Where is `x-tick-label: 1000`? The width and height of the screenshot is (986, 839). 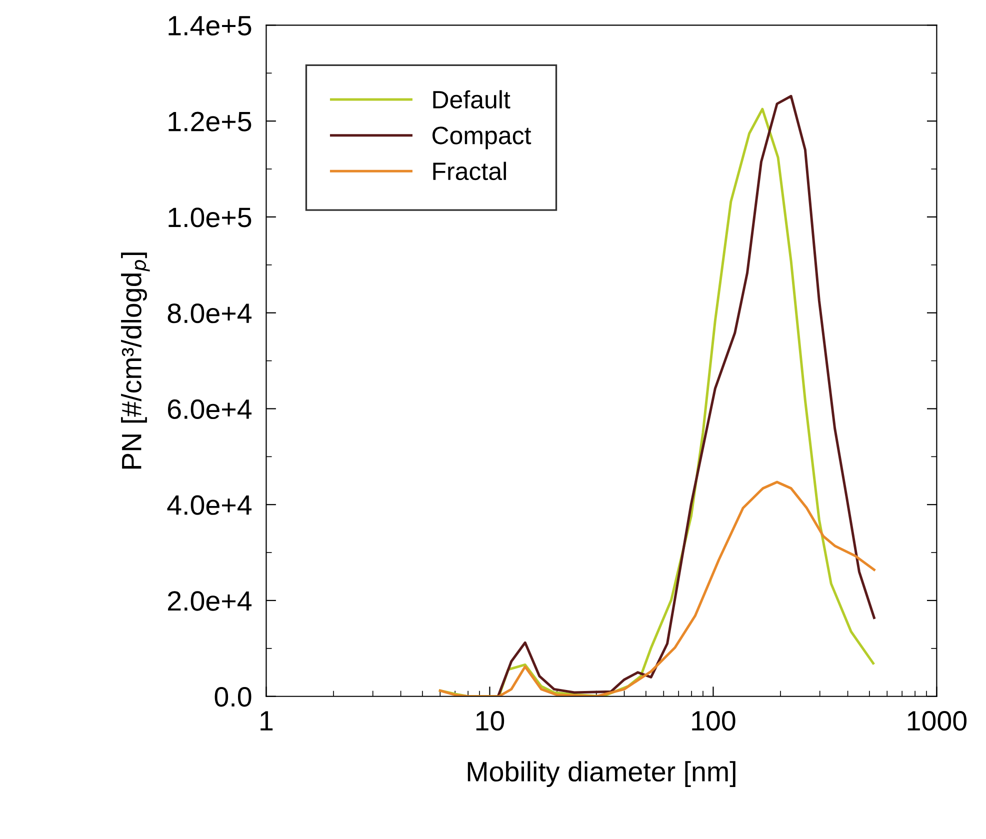
x-tick-label: 1000 is located at coordinates (937, 720).